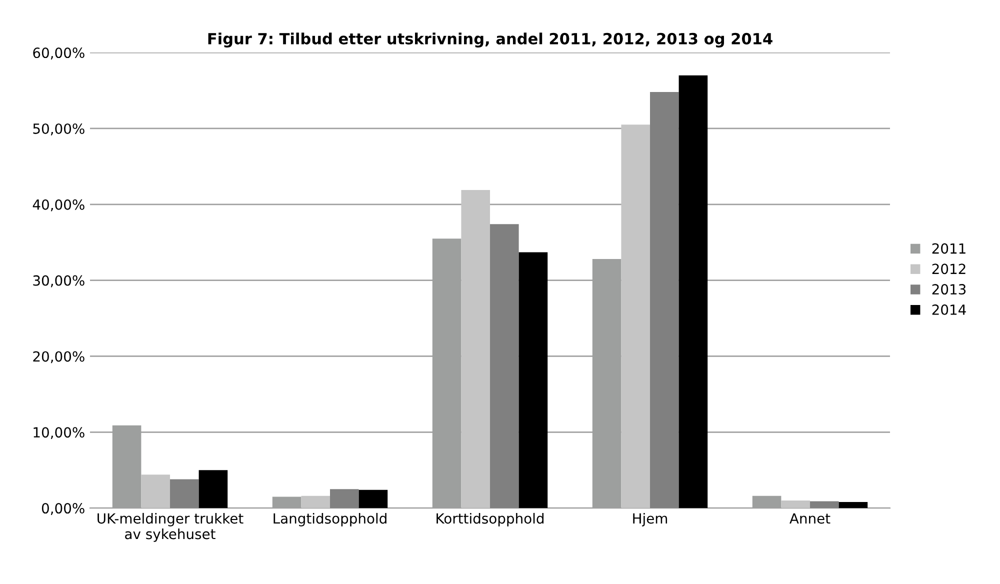 The width and height of the screenshot is (1000, 584). What do you see at coordinates (63, 509) in the screenshot?
I see `y-tick-label: 0,00%` at bounding box center [63, 509].